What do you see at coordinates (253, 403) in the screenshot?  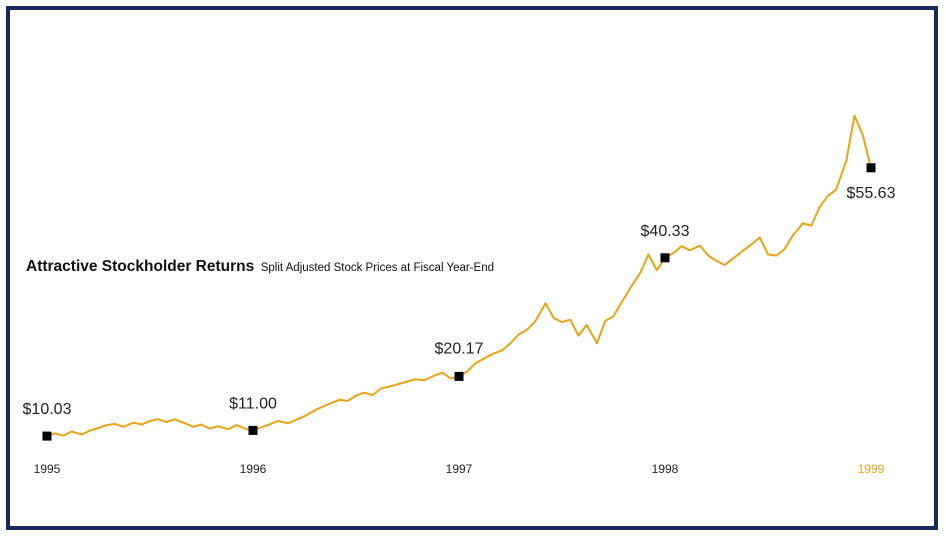 I see `data-label: $11.00` at bounding box center [253, 403].